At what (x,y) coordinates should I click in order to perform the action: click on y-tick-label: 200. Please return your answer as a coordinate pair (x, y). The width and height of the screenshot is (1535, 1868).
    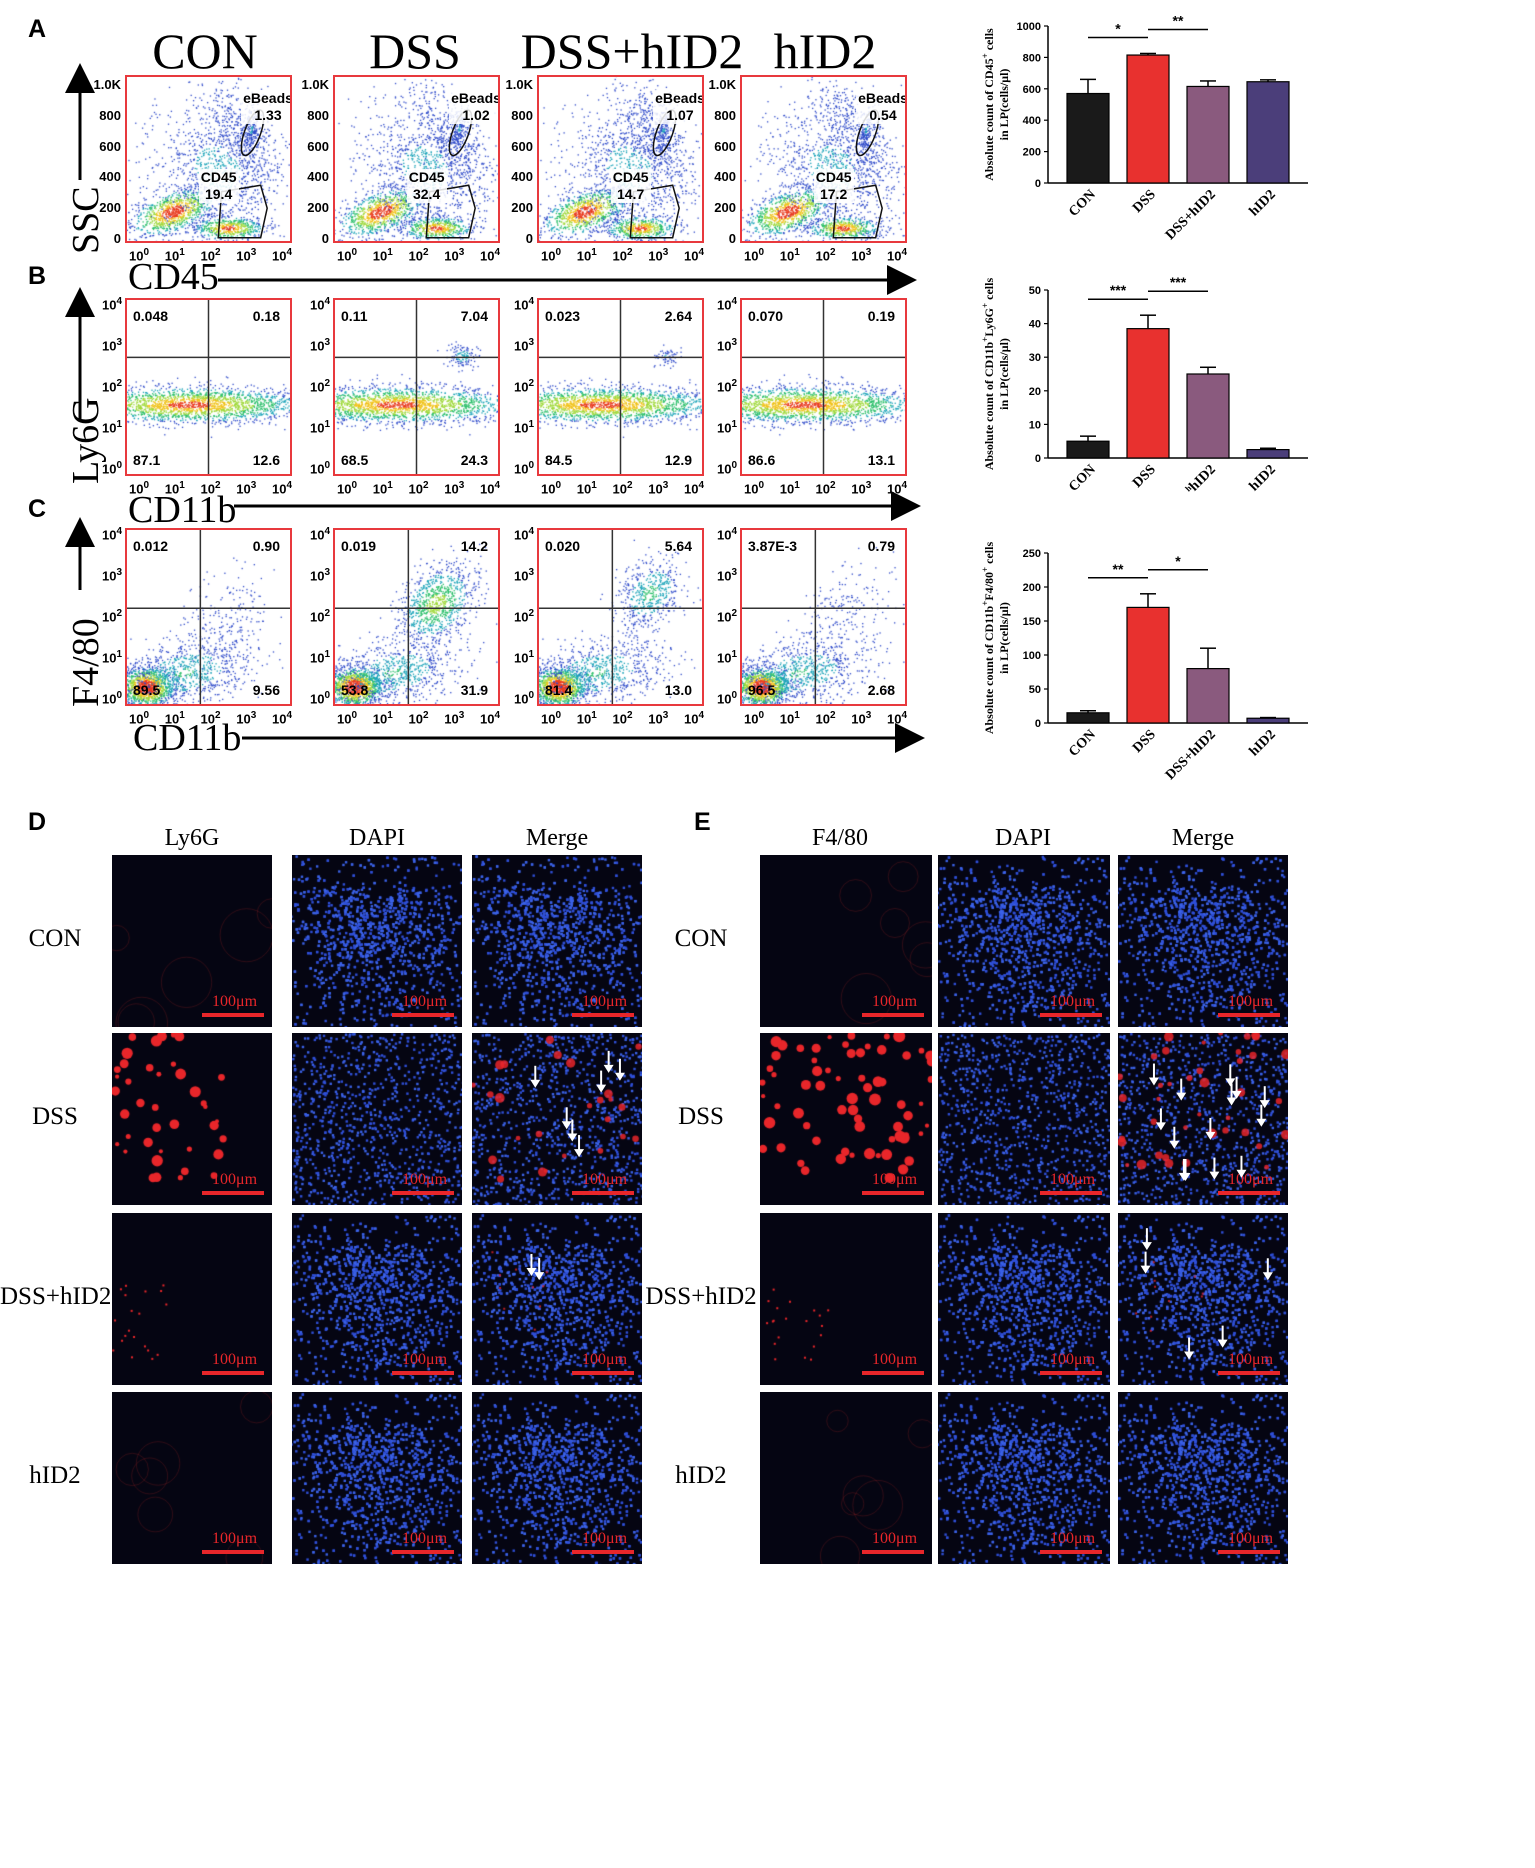
    Looking at the image, I should click on (1032, 588).